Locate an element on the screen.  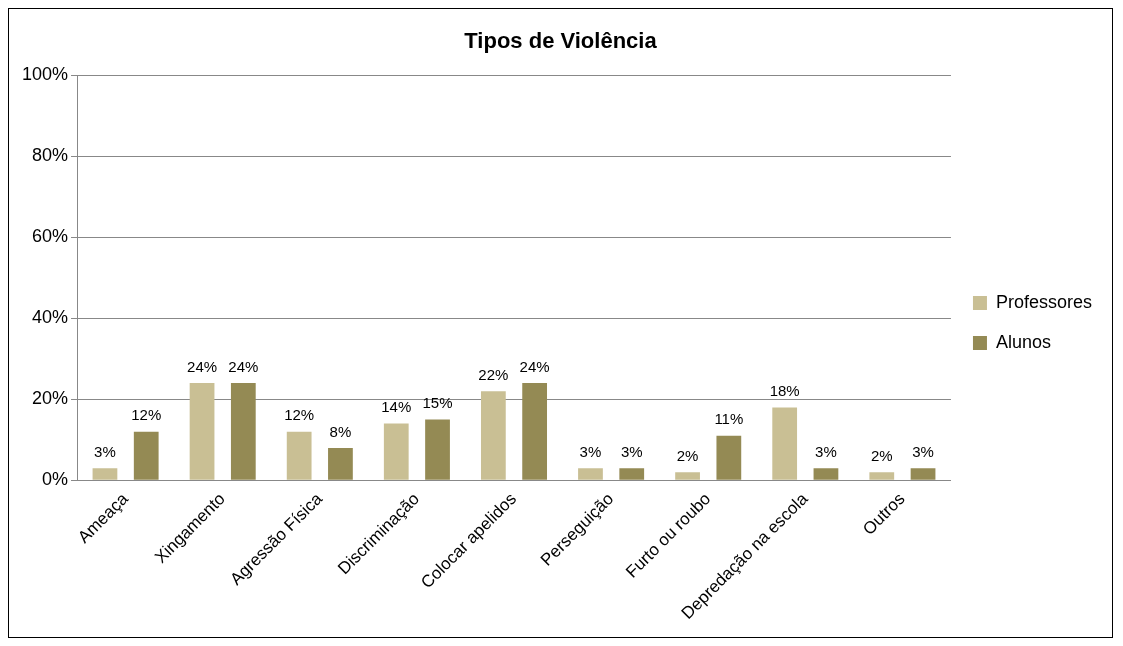
data-label: 15% is located at coordinates (437, 403).